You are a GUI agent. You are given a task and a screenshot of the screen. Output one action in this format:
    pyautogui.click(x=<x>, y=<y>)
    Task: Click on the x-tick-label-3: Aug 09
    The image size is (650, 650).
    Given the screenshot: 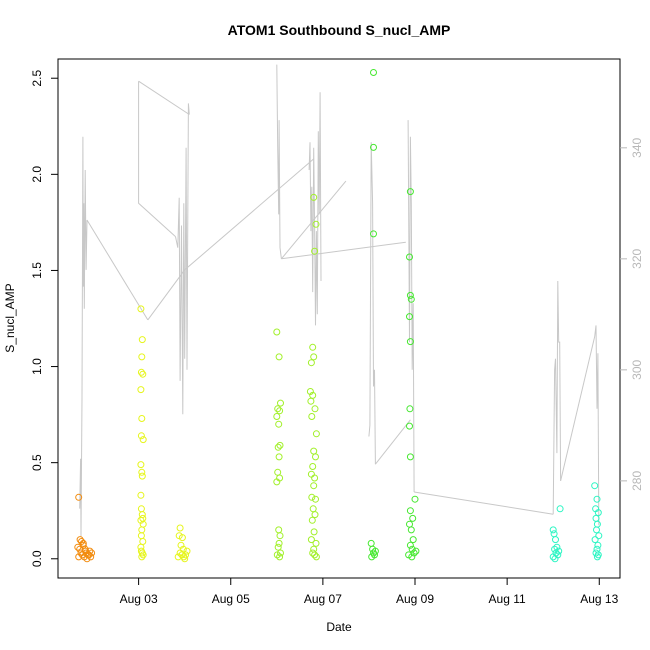 What is the action you would take?
    pyautogui.click(x=415, y=599)
    